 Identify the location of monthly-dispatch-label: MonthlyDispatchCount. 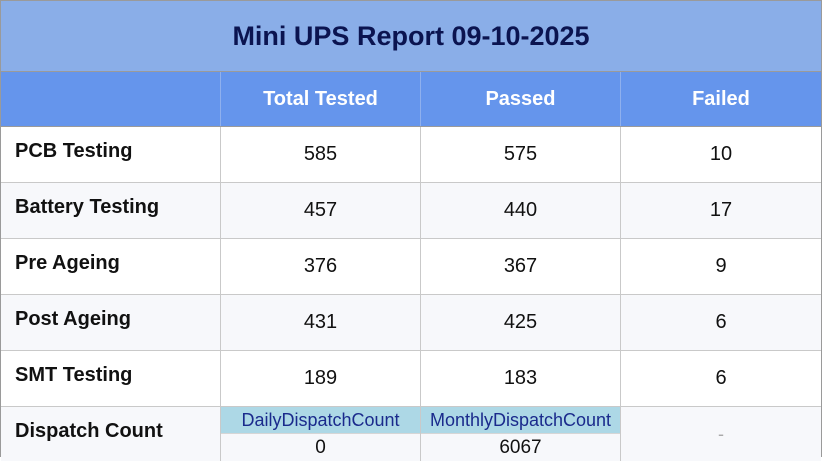
(520, 420).